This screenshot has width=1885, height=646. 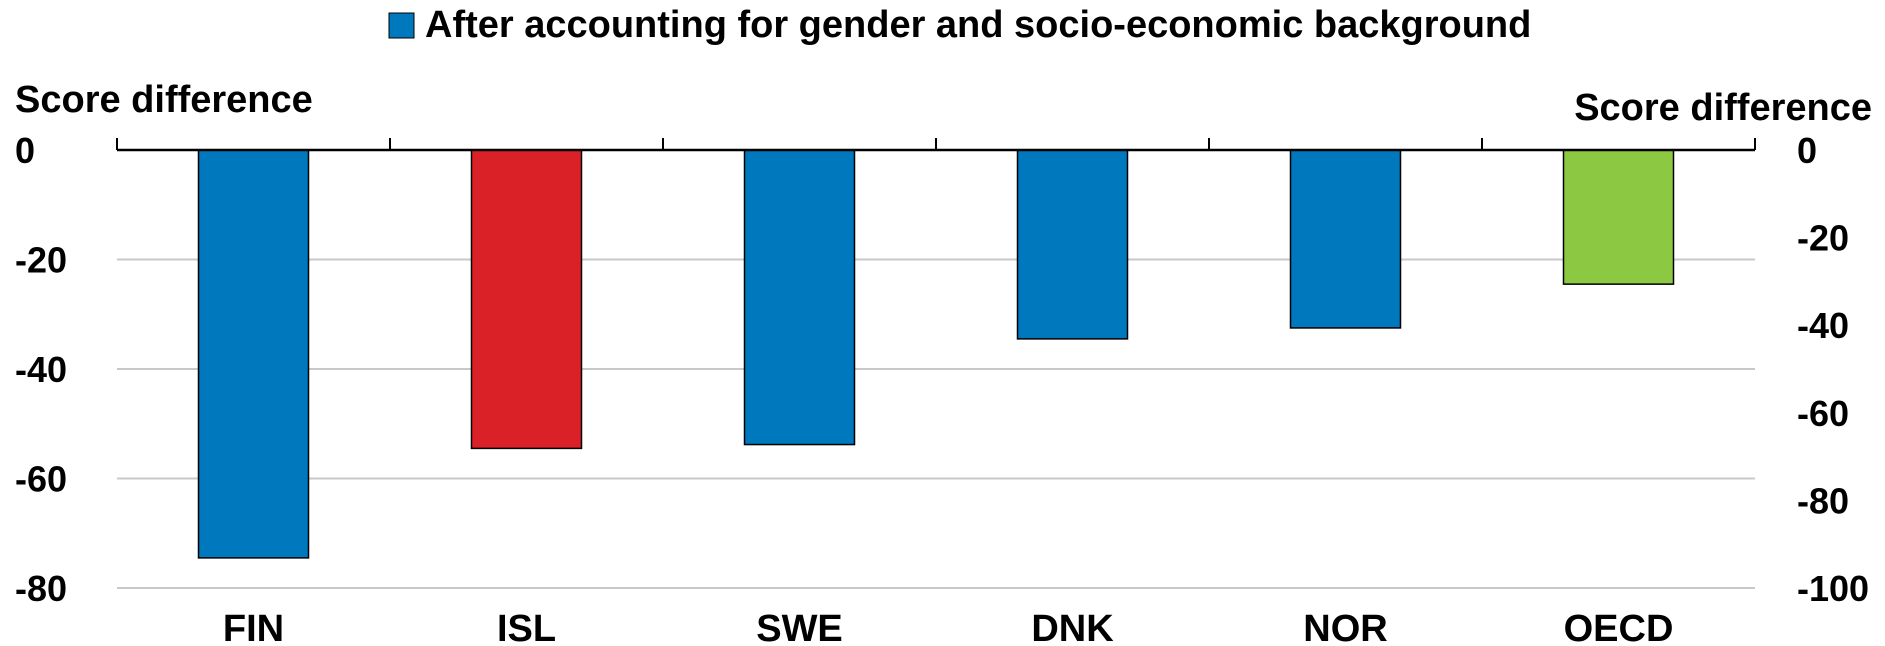 What do you see at coordinates (253, 354) in the screenshot?
I see `bar-fin` at bounding box center [253, 354].